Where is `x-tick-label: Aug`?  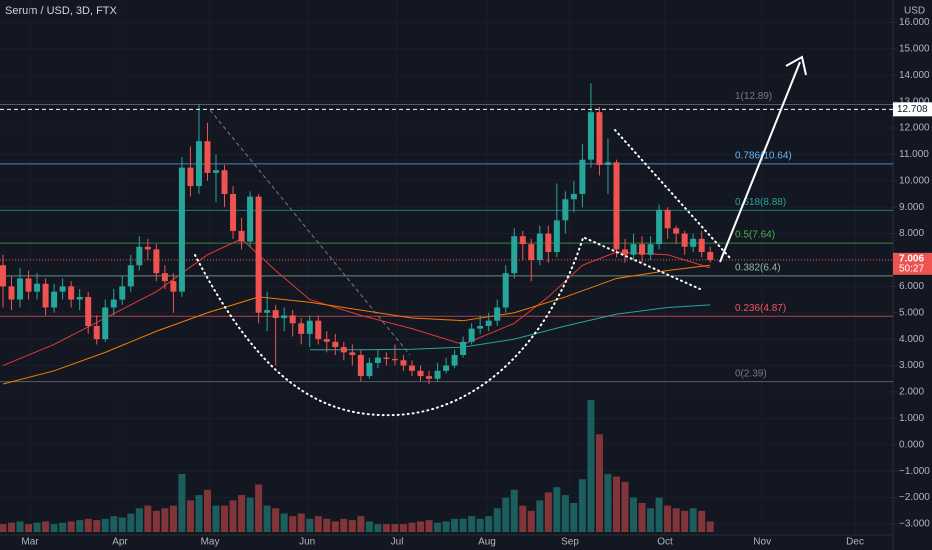
x-tick-label: Aug is located at coordinates (487, 542).